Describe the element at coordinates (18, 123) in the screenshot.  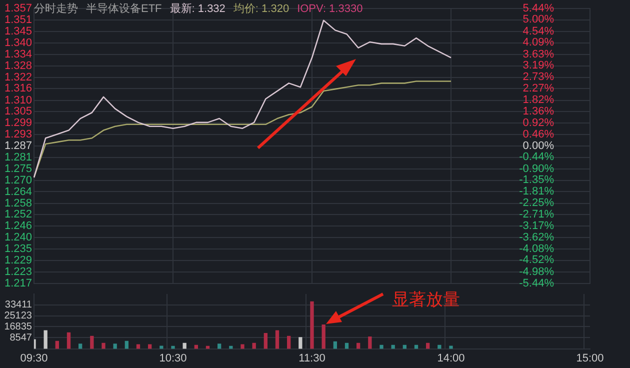
I see `y-tick-label: 1.299` at that location.